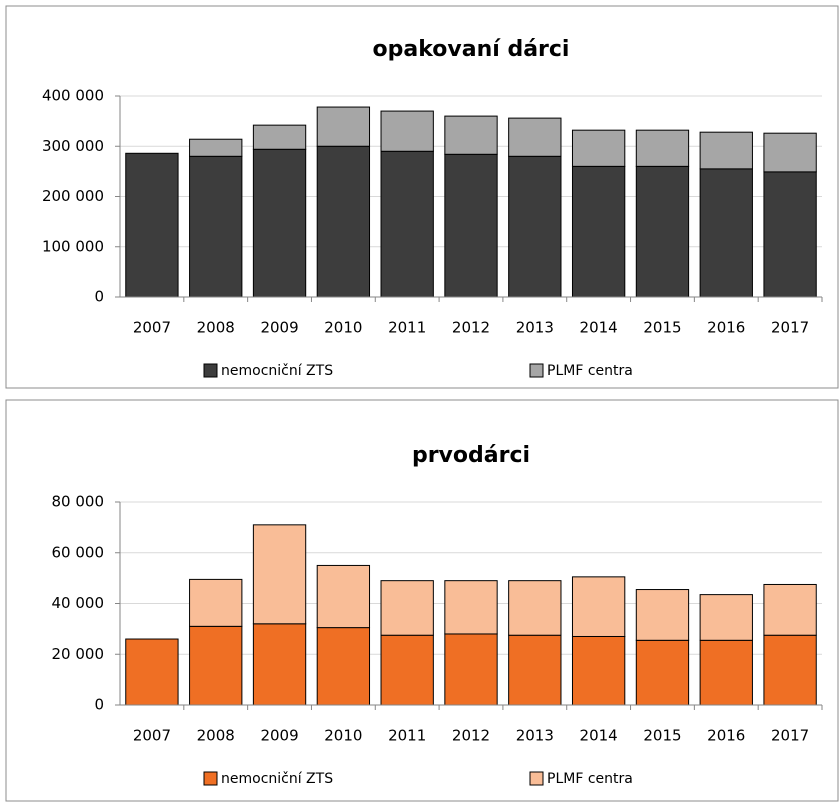  I want to click on chart-title: opakovaní dárci, so click(471, 49).